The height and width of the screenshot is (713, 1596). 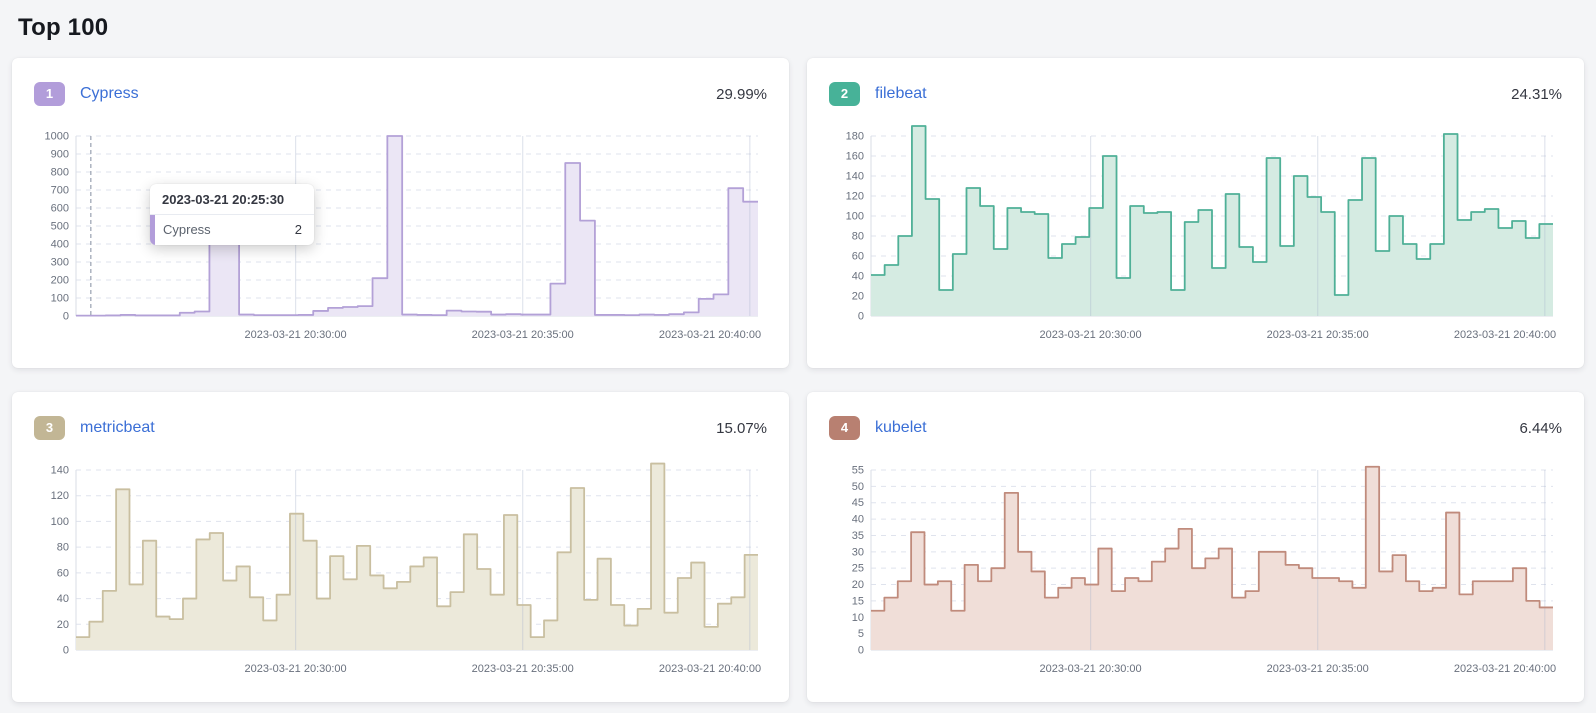 I want to click on tooltip-row: Cypress 2, so click(x=232, y=230).